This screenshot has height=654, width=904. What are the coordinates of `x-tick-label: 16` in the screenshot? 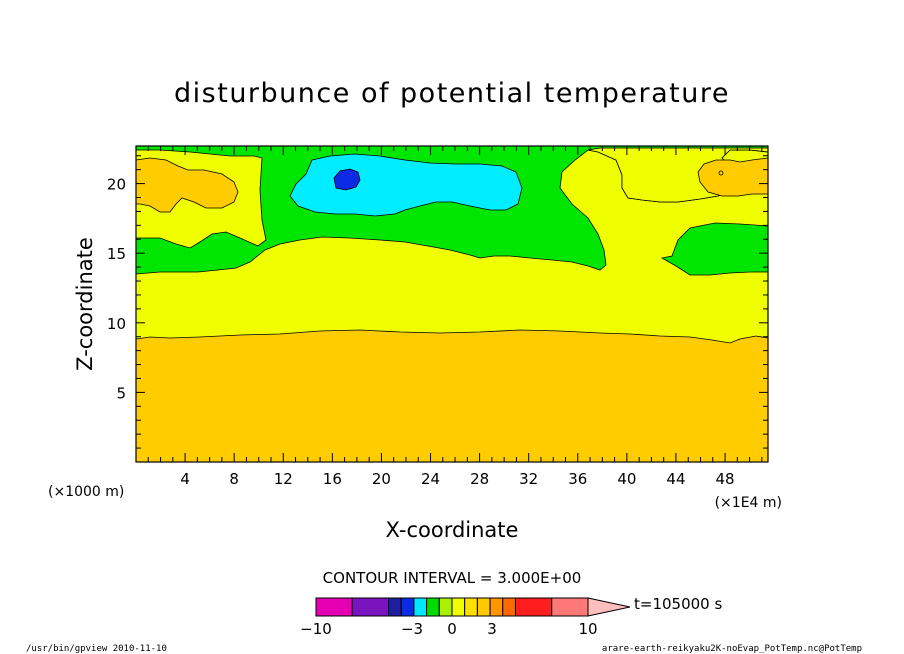 It's located at (332, 479).